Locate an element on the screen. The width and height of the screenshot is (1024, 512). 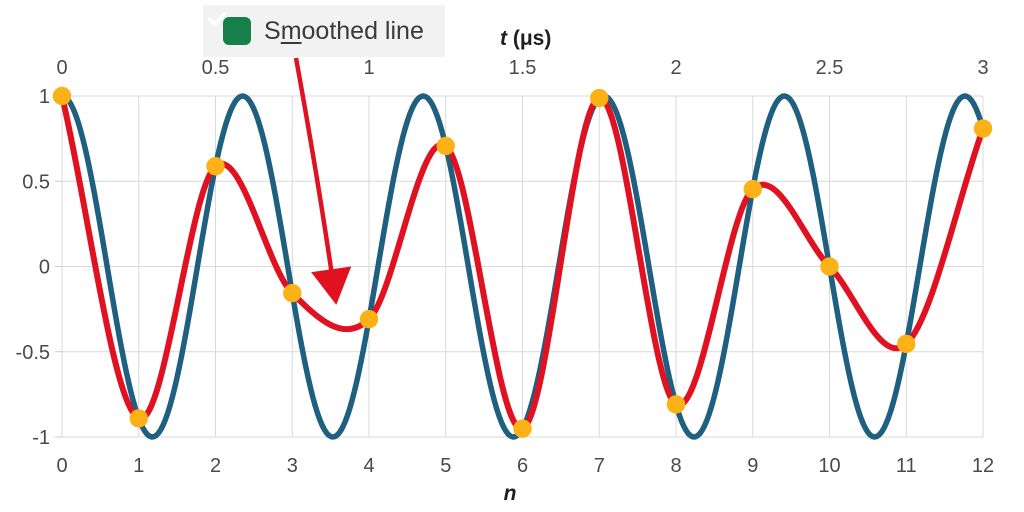
x-top-tick-label: 0 is located at coordinates (61, 68).